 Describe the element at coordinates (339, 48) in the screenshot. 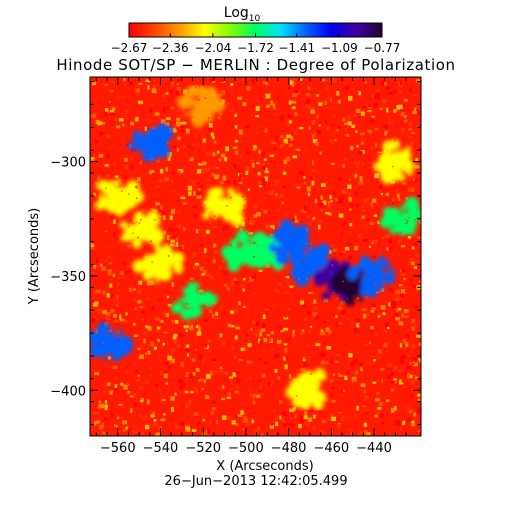

I see `colorbar-tick-label: −1.09` at that location.